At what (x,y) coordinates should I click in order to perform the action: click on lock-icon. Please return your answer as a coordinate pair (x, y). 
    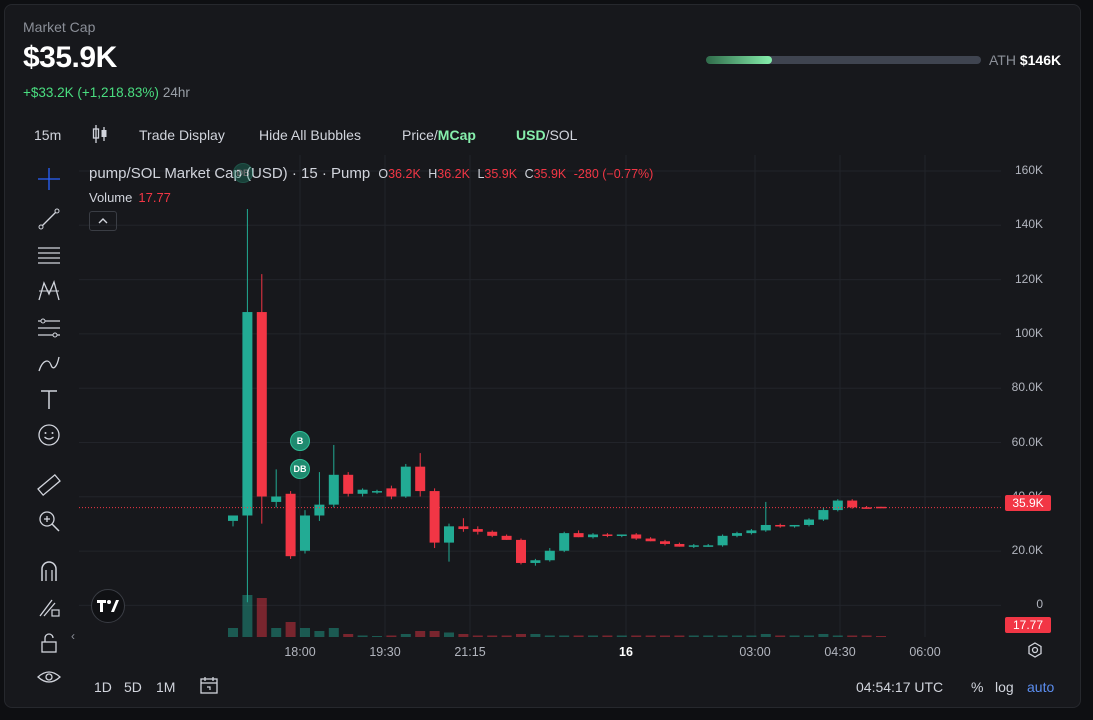
    Looking at the image, I should click on (49, 643).